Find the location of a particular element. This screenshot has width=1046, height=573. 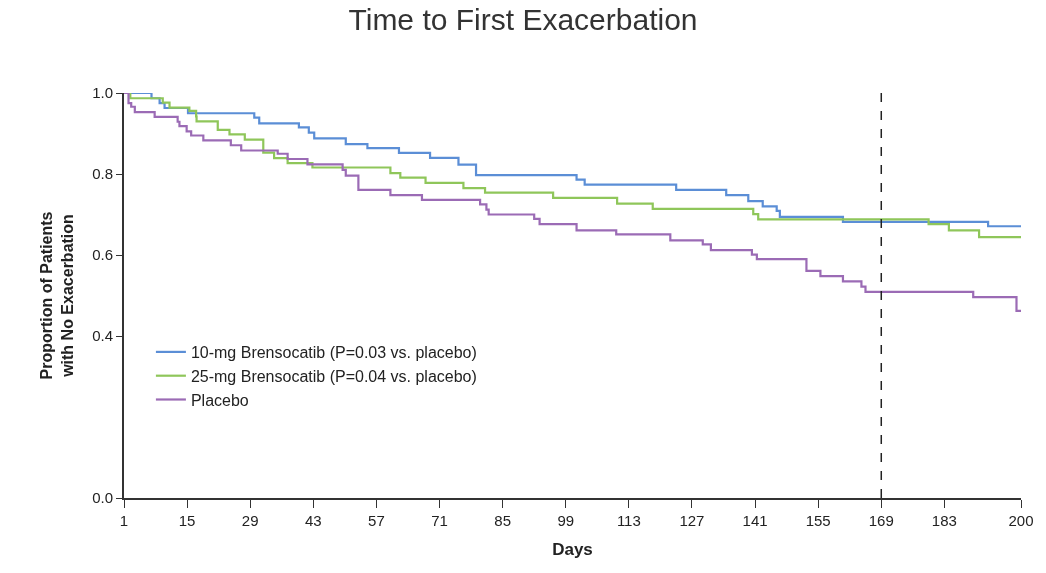

legend-label: 25-mg Brensocatib (P=0.04 vs. placebo) is located at coordinates (333, 376).